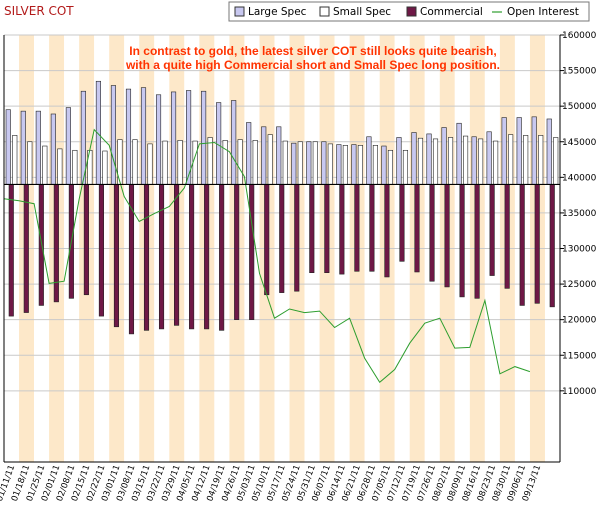 The image size is (599, 510). Describe the element at coordinates (579, 321) in the screenshot. I see `y-tick-label: 120000` at that location.